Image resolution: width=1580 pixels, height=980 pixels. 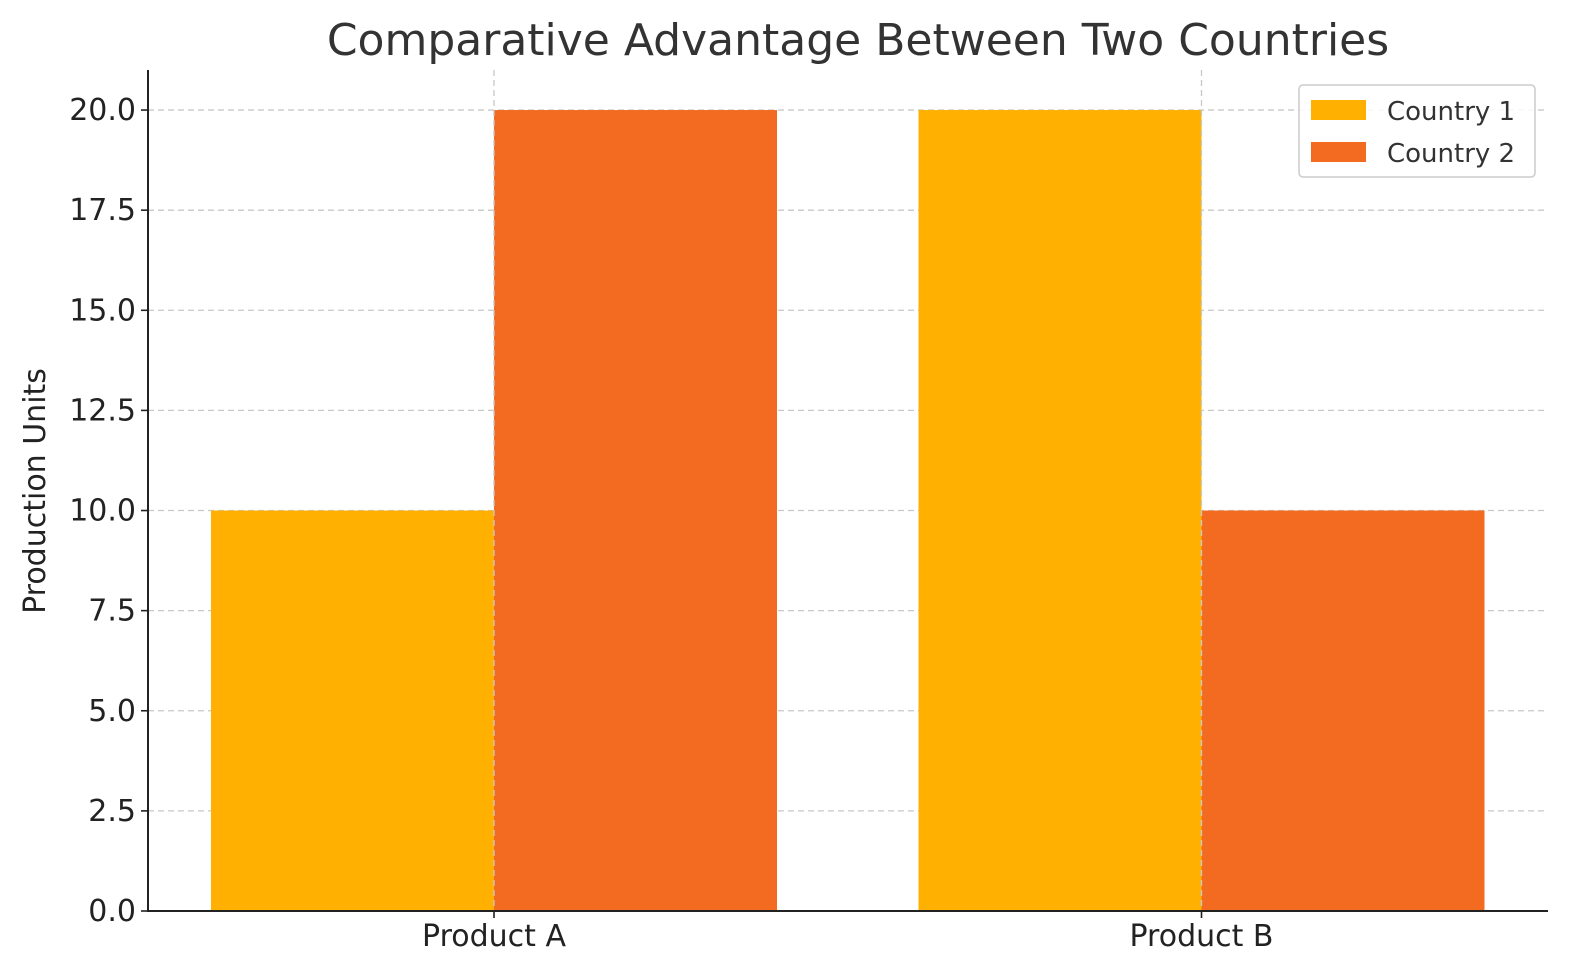 What do you see at coordinates (102, 410) in the screenshot?
I see `y-tick-label: 12.5` at bounding box center [102, 410].